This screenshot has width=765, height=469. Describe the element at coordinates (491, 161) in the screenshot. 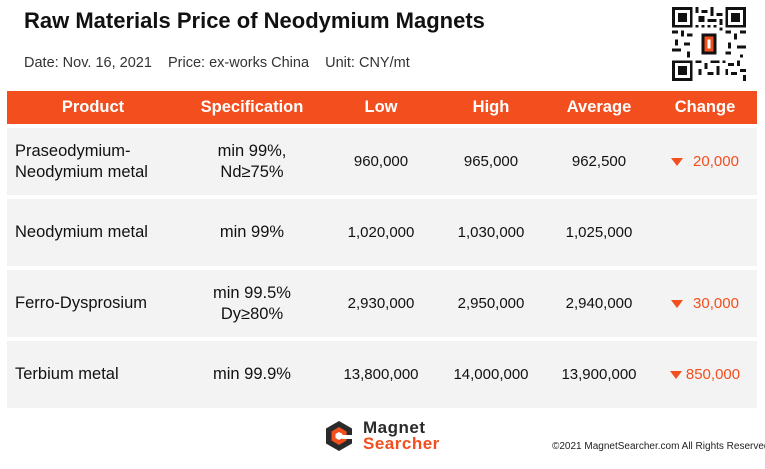

I see `high-price-cell: 965,000` at that location.